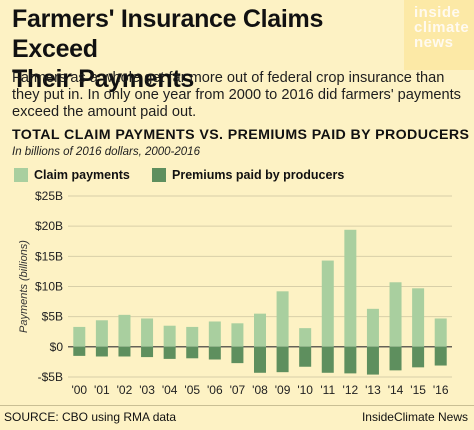 The height and width of the screenshot is (430, 474). Describe the element at coordinates (106, 152) in the screenshot. I see `chart-subtitle: In billions of 2016 dollars, 2000-2016` at that location.